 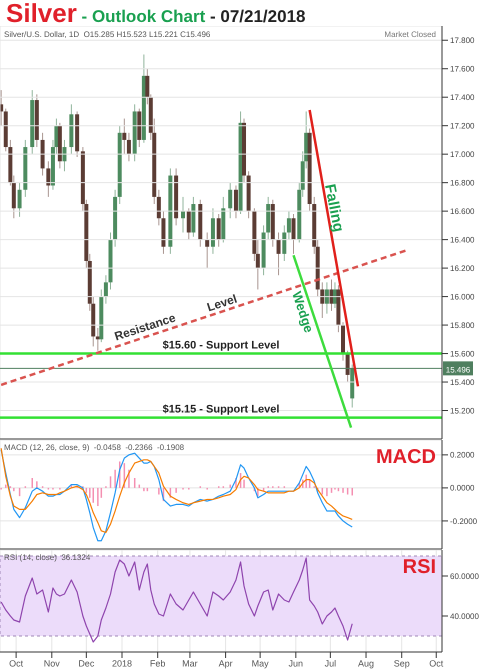 What do you see at coordinates (225, 663) in the screenshot?
I see `x-tick-label: Apr` at bounding box center [225, 663].